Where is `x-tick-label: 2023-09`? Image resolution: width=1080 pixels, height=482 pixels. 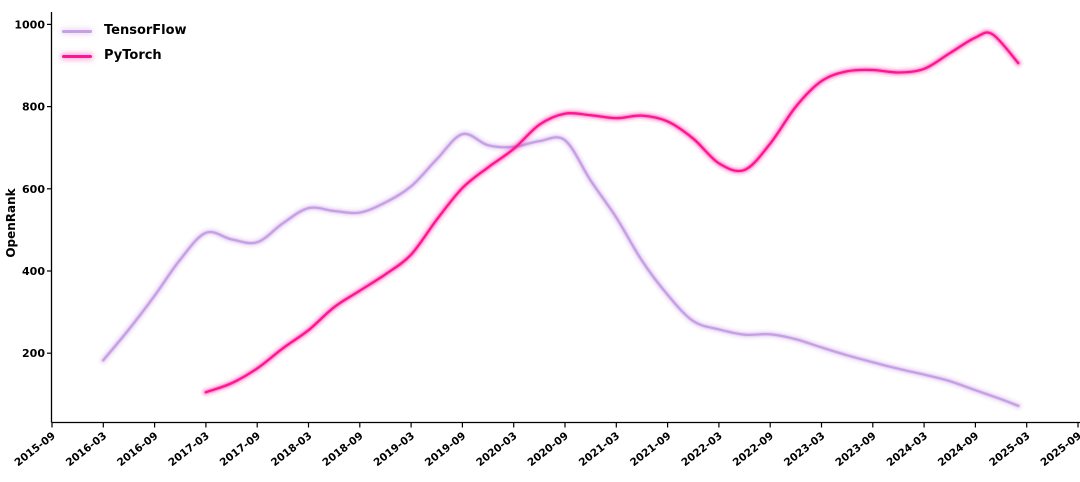
x-tick-label: 2023-09 is located at coordinates (855, 449).